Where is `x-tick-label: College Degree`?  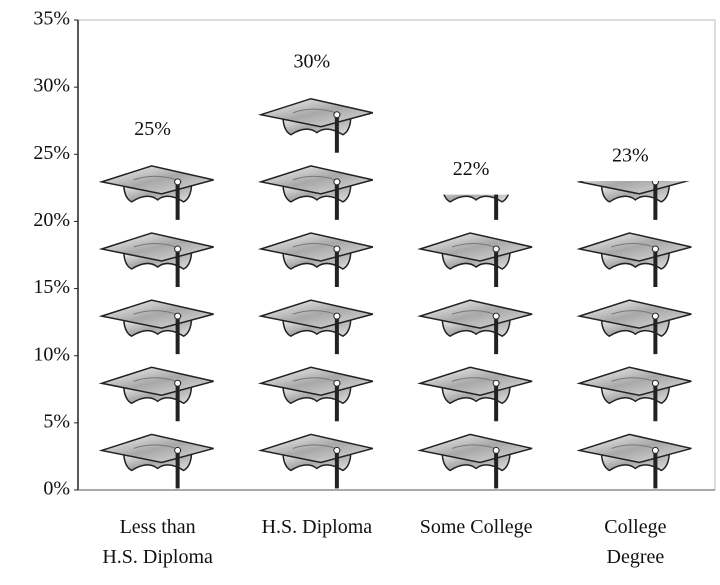
x-tick-label: College Degree is located at coordinates (635, 542).